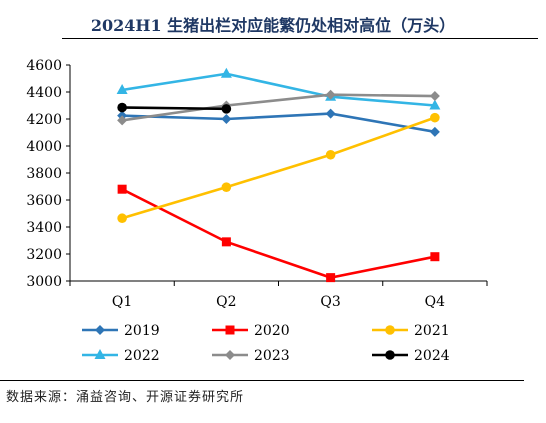  What do you see at coordinates (125, 397) in the screenshot?
I see `source-note: 数据来源：涌益咨询、开源证券研究所` at bounding box center [125, 397].